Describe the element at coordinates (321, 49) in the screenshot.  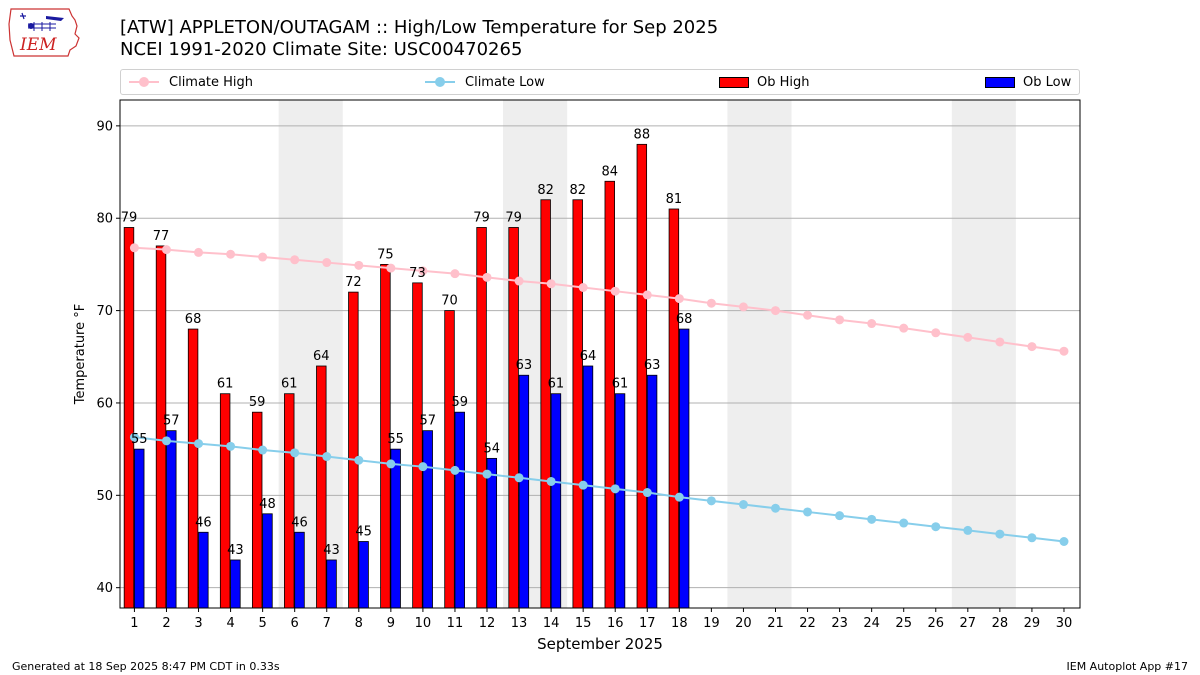
I see `chart-subtitle: NCEI 1991-2020 Climate Site: USC00470265` at that location.